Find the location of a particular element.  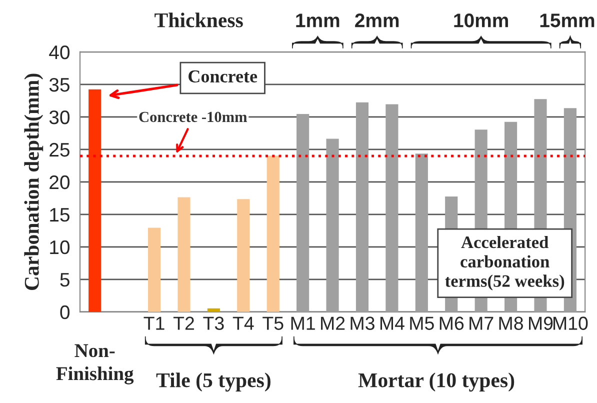

y-tick-label: 20 is located at coordinates (60, 182).